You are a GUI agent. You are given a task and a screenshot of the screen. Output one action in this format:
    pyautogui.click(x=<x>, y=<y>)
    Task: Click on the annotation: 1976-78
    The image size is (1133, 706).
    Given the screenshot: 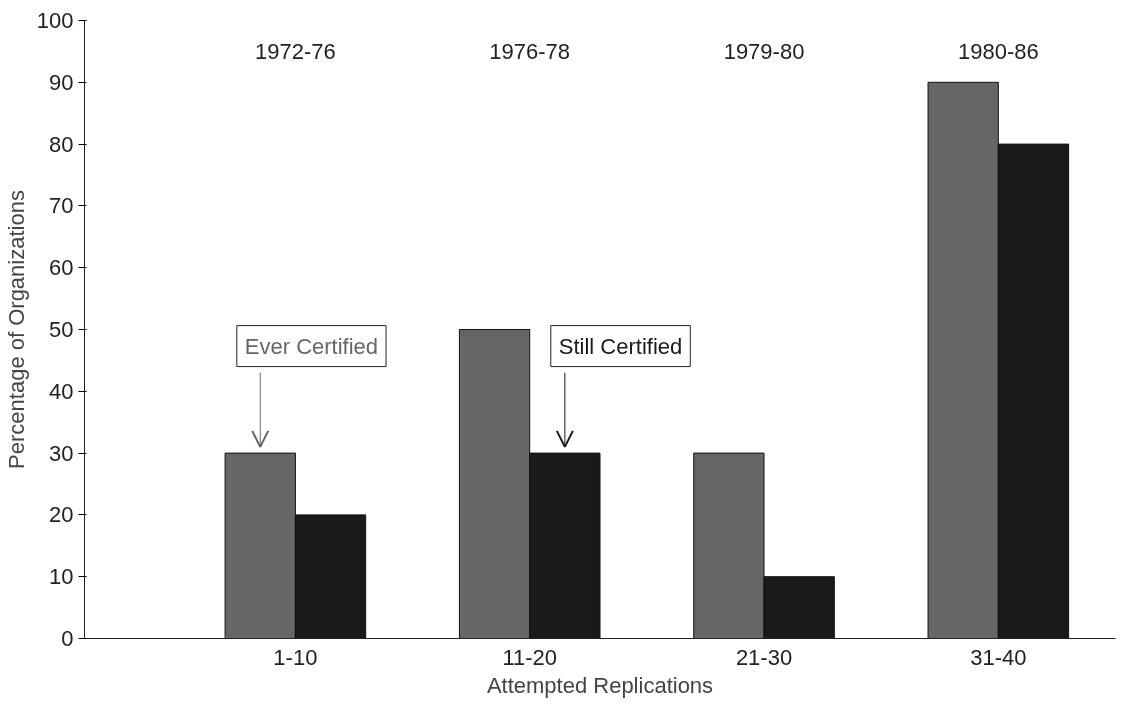 What is the action you would take?
    pyautogui.click(x=530, y=51)
    